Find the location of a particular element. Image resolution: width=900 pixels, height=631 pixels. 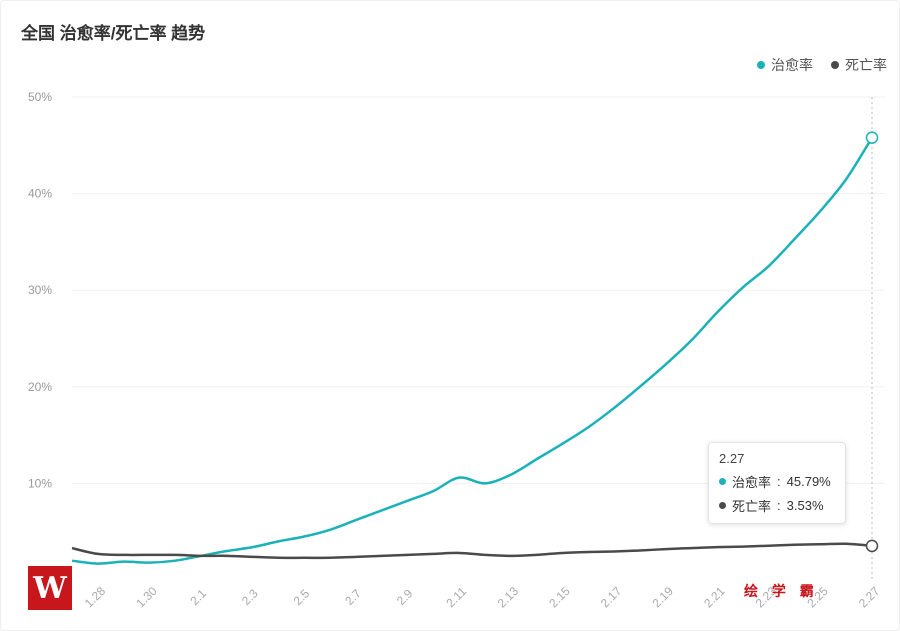

y-tick-label: 10% is located at coordinates (40, 483).